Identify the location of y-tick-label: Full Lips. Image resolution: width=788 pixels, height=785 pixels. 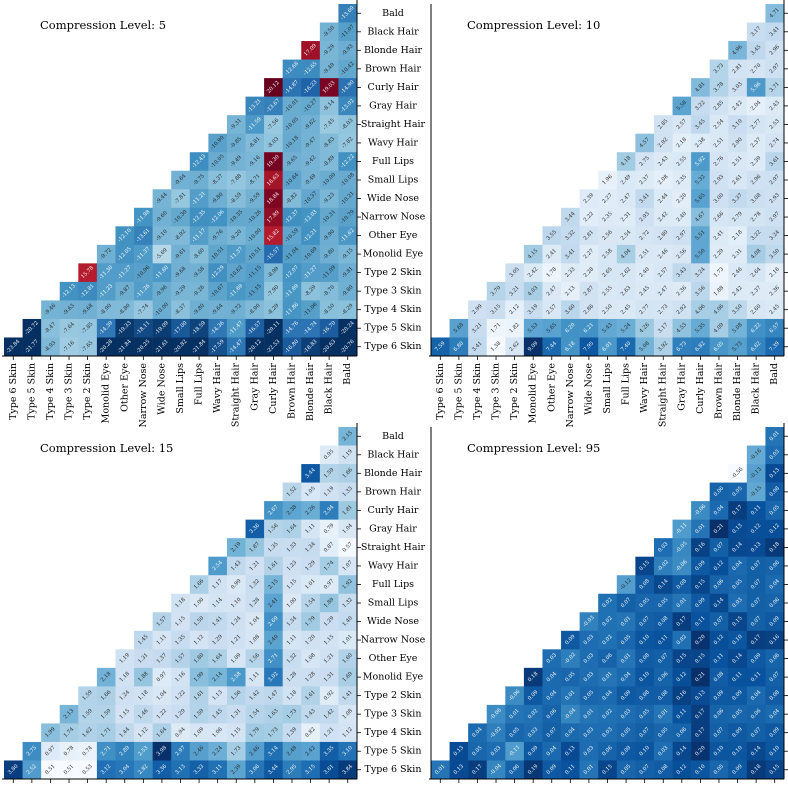
(393, 161).